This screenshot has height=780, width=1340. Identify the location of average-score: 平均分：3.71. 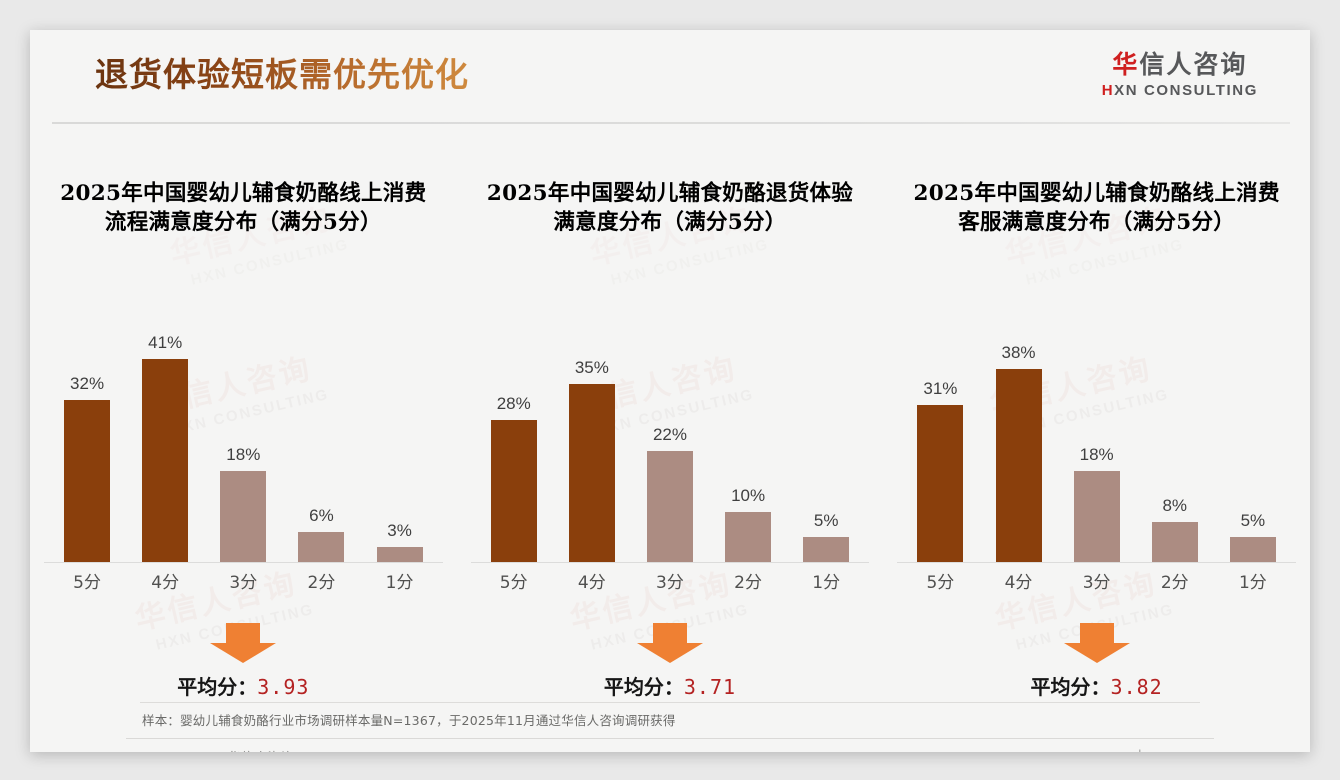
(670, 685).